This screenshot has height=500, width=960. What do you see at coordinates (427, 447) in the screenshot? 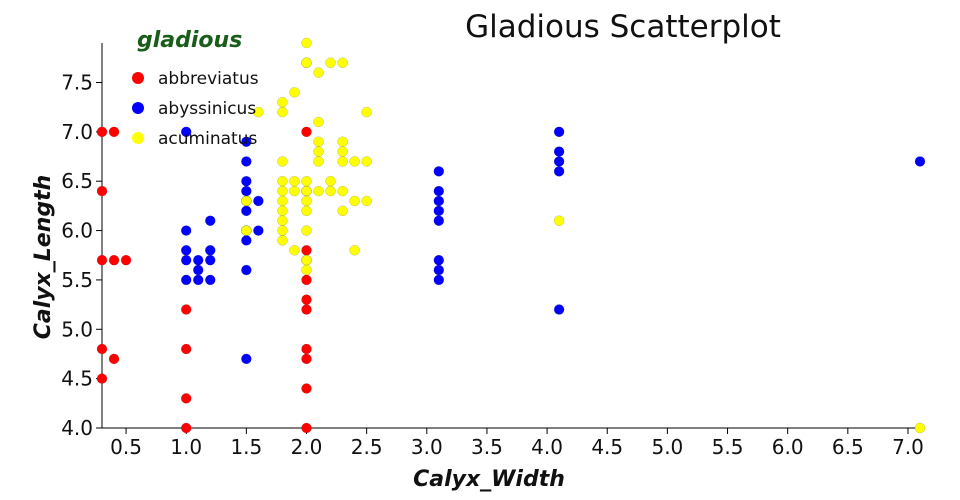
I see `x-tick-label: 3.0` at bounding box center [427, 447].